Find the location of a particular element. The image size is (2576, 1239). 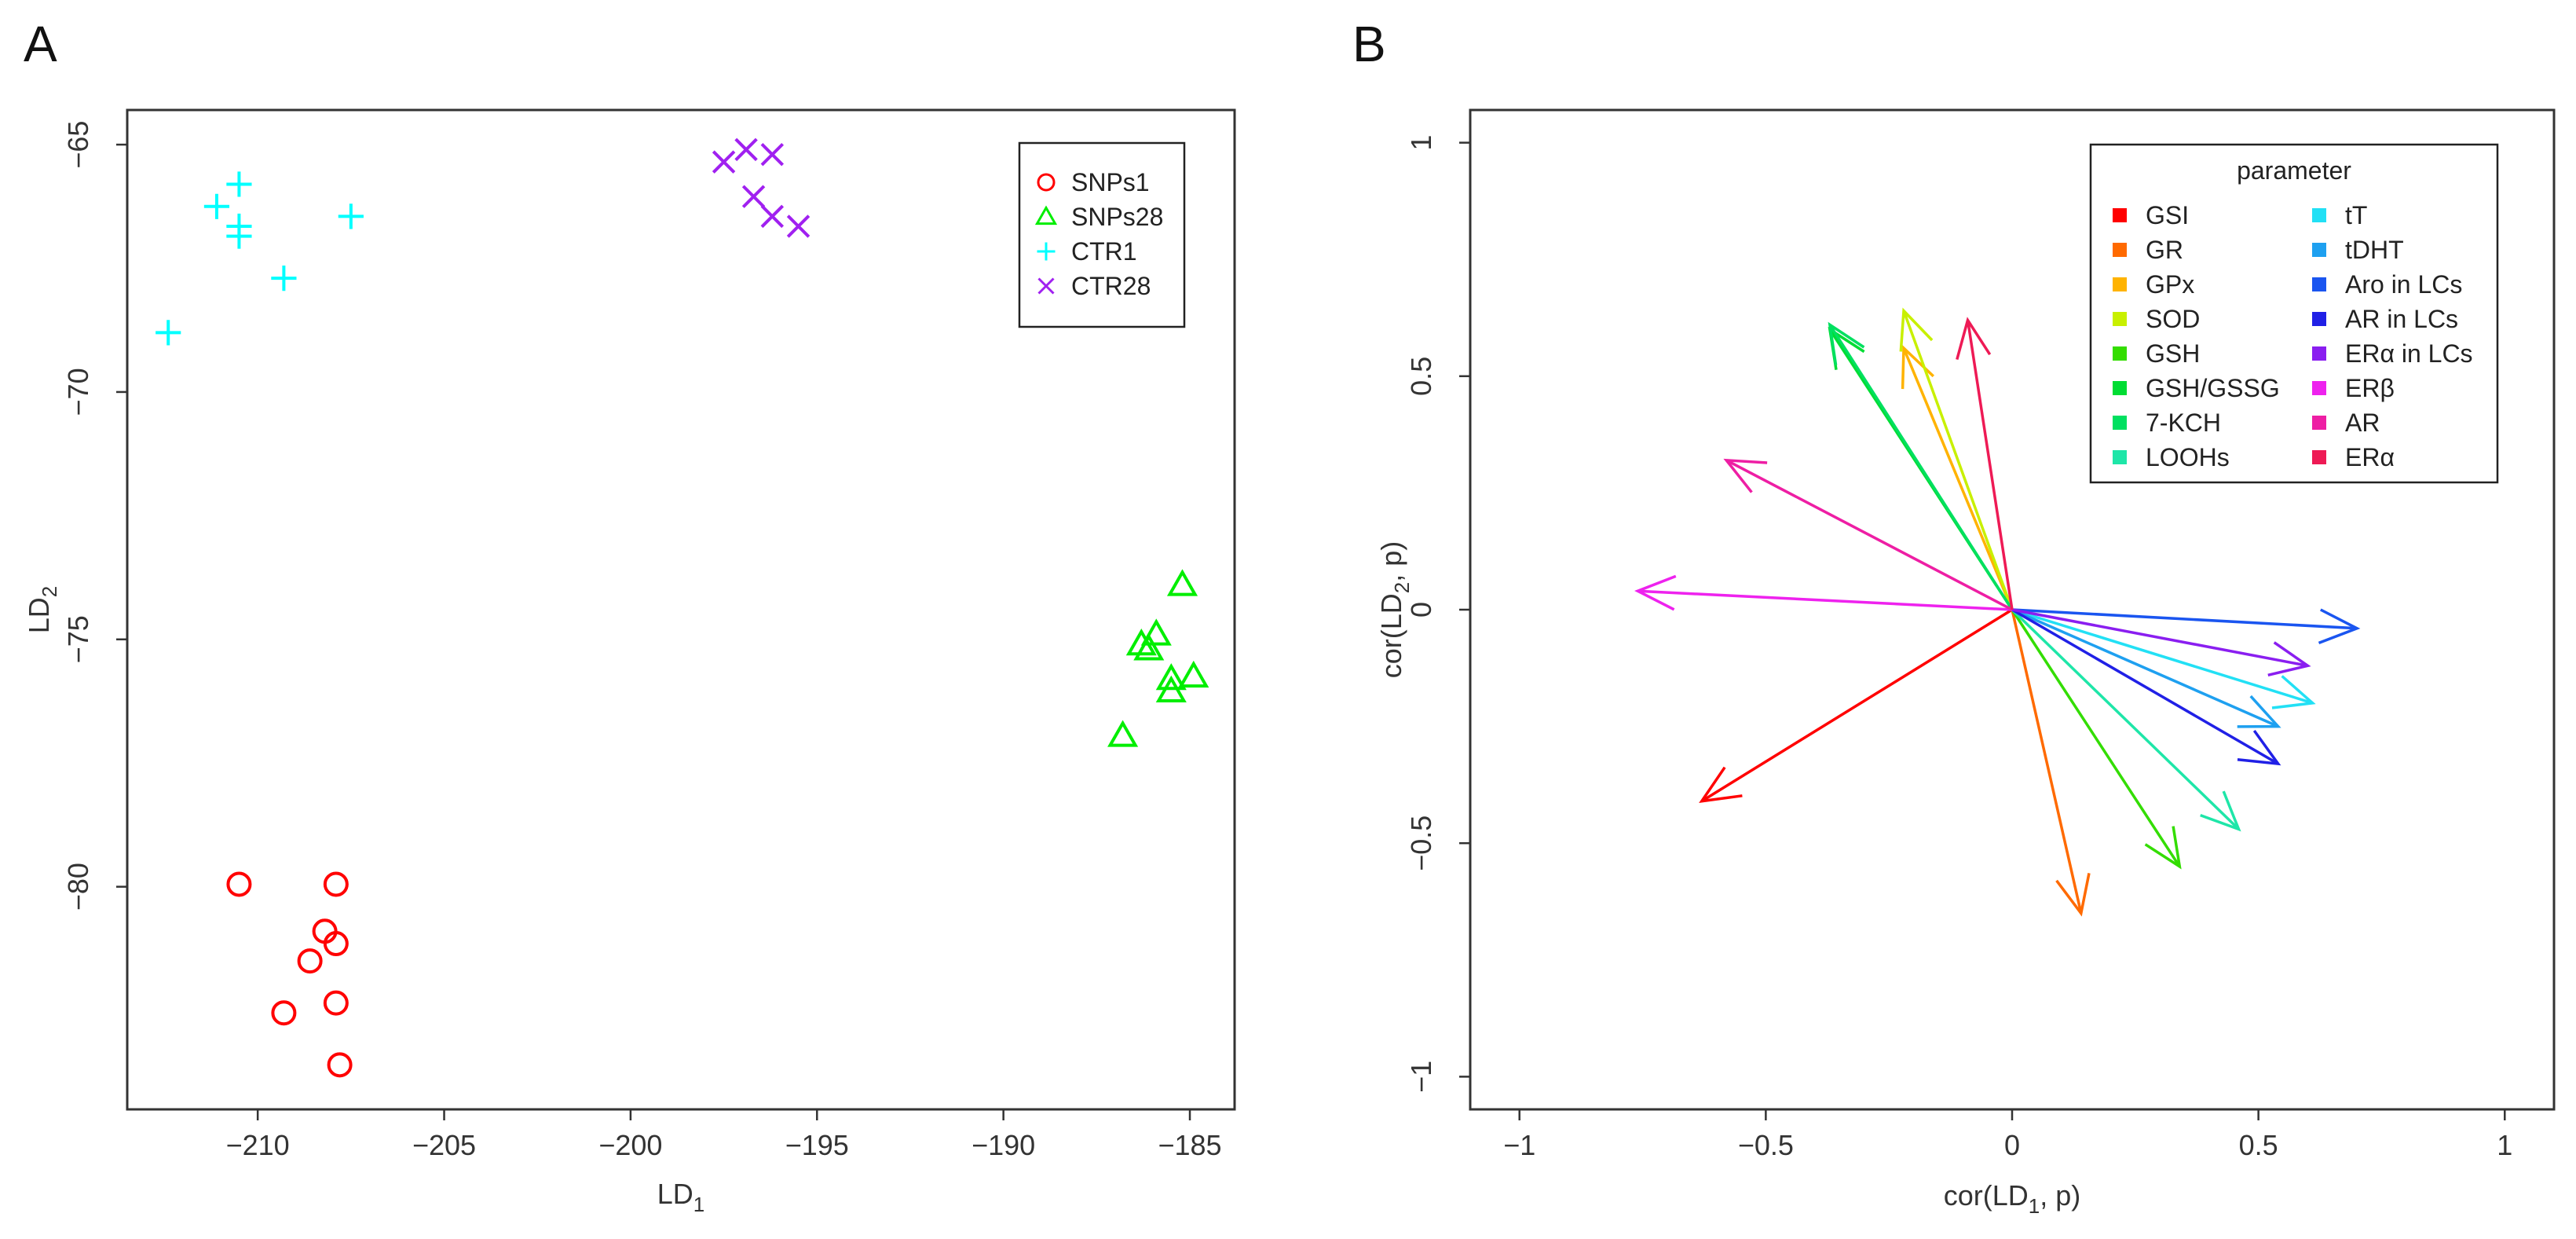

y-axis-label-b: cor(LD2, p) is located at coordinates (1395, 610).